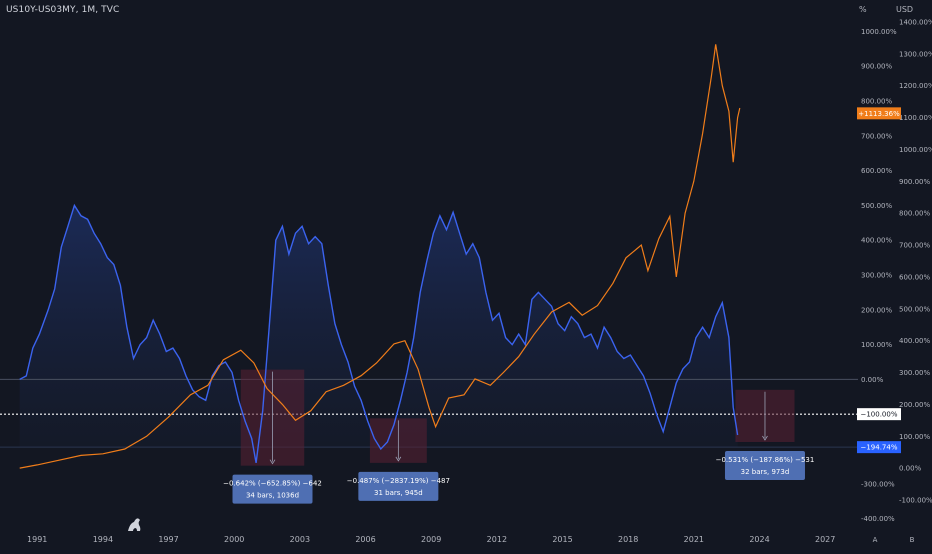 The width and height of the screenshot is (932, 554). Describe the element at coordinates (876, 275) in the screenshot. I see `y-tick-percent: 300.00%` at that location.